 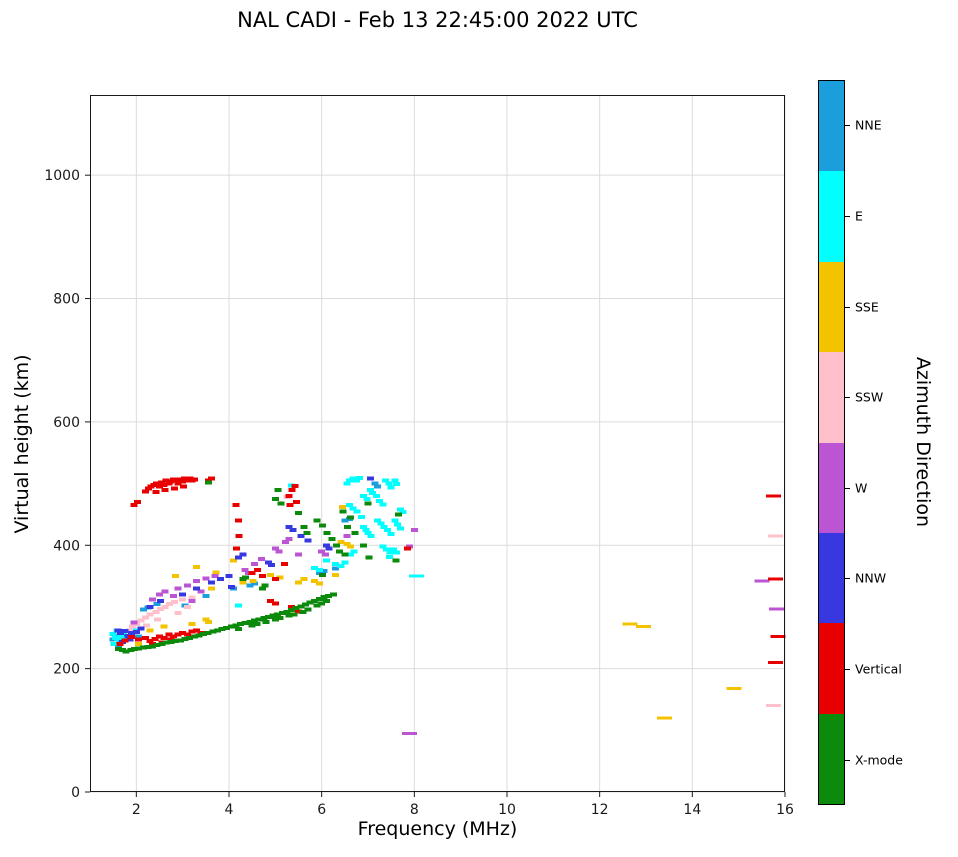 I want to click on colorbar-label-x-mode: X-mode, so click(x=879, y=760).